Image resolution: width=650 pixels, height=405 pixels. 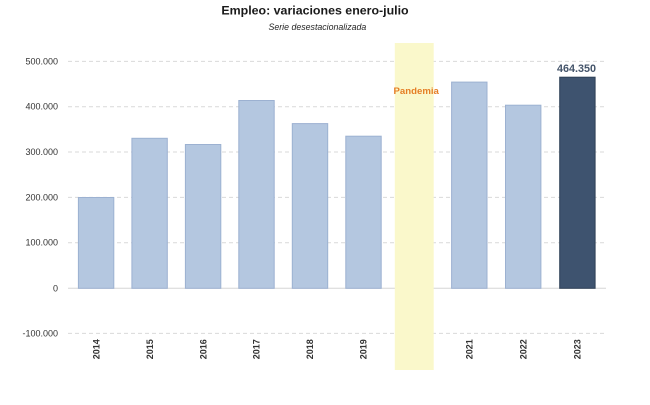 I want to click on svg-text: 2018, so click(x=310, y=349).